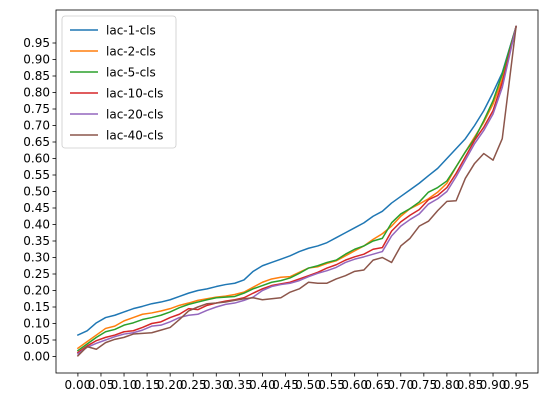  I want to click on x-tick-label: 0.80, so click(447, 385).